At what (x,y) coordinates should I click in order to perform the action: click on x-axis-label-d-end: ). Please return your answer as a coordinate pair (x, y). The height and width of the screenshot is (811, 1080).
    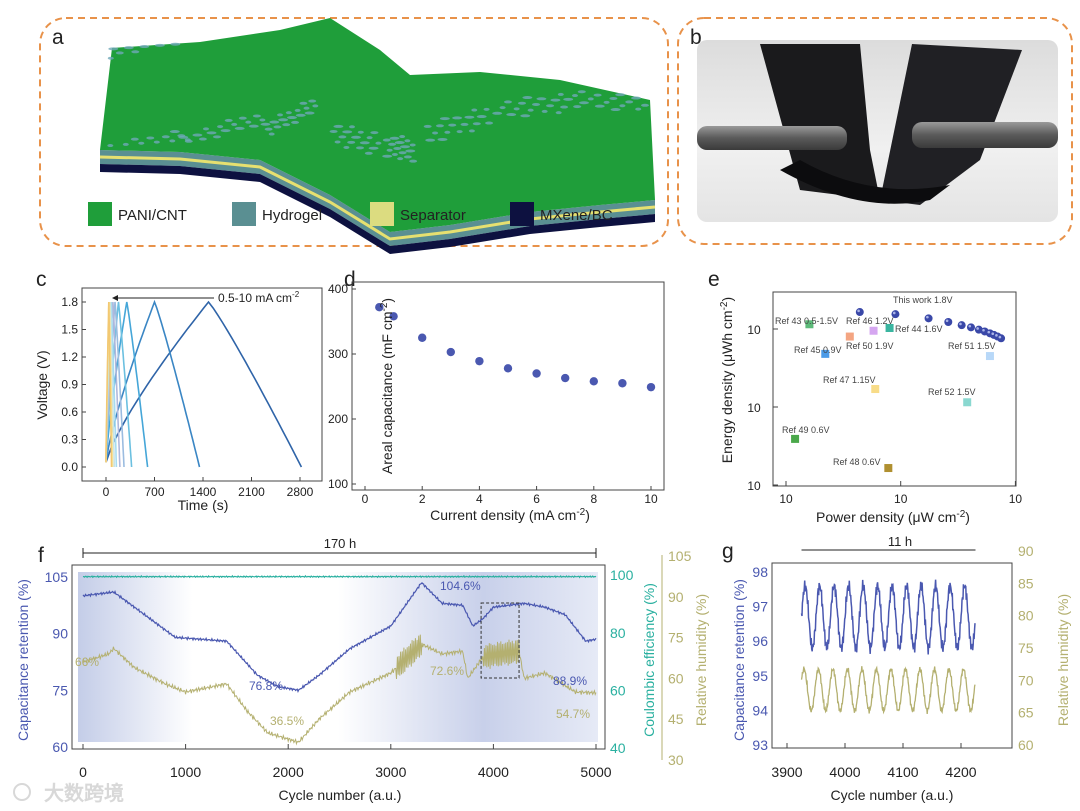
    Looking at the image, I should click on (587, 515).